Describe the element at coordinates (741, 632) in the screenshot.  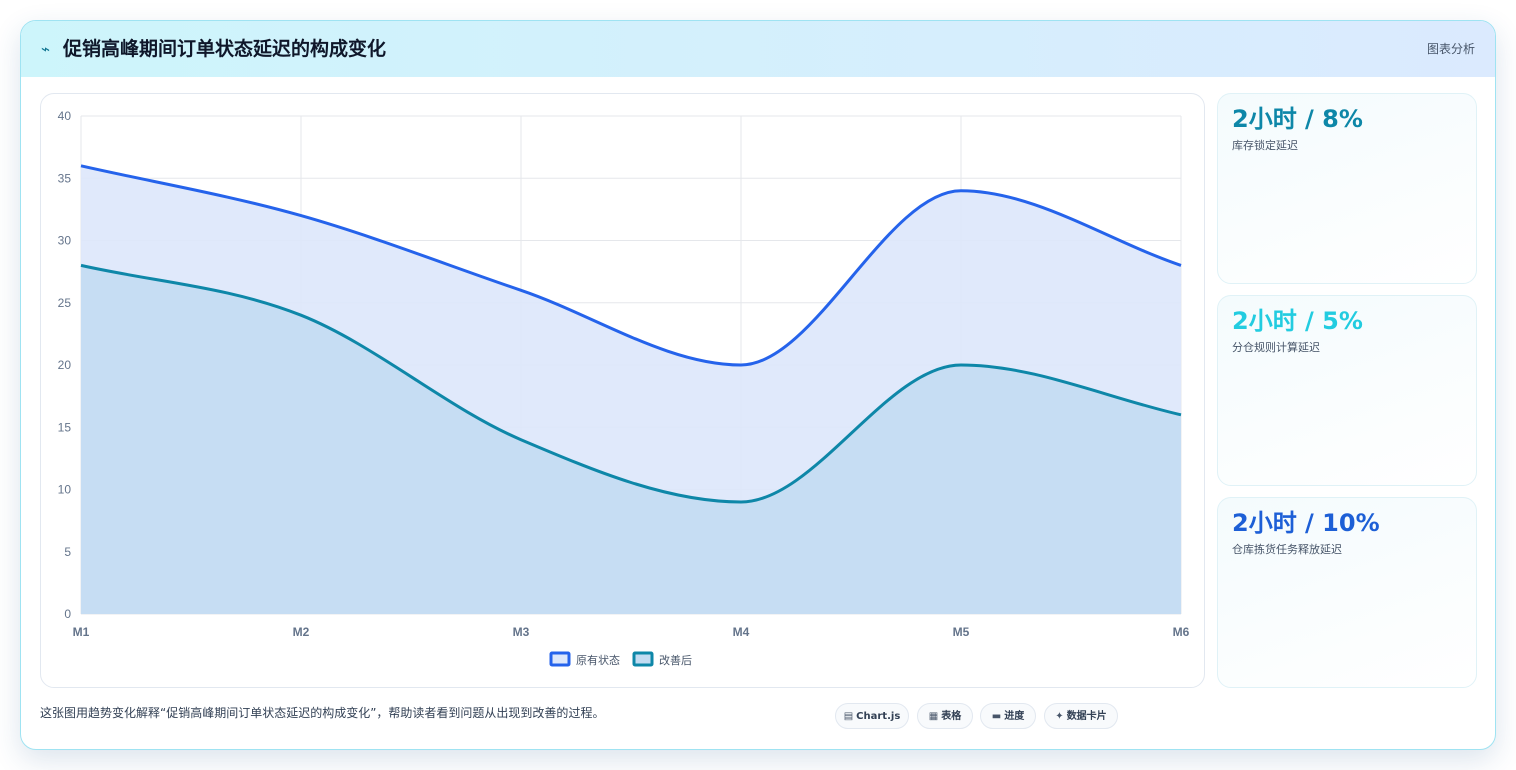
I see `x-tick-label: M4` at that location.